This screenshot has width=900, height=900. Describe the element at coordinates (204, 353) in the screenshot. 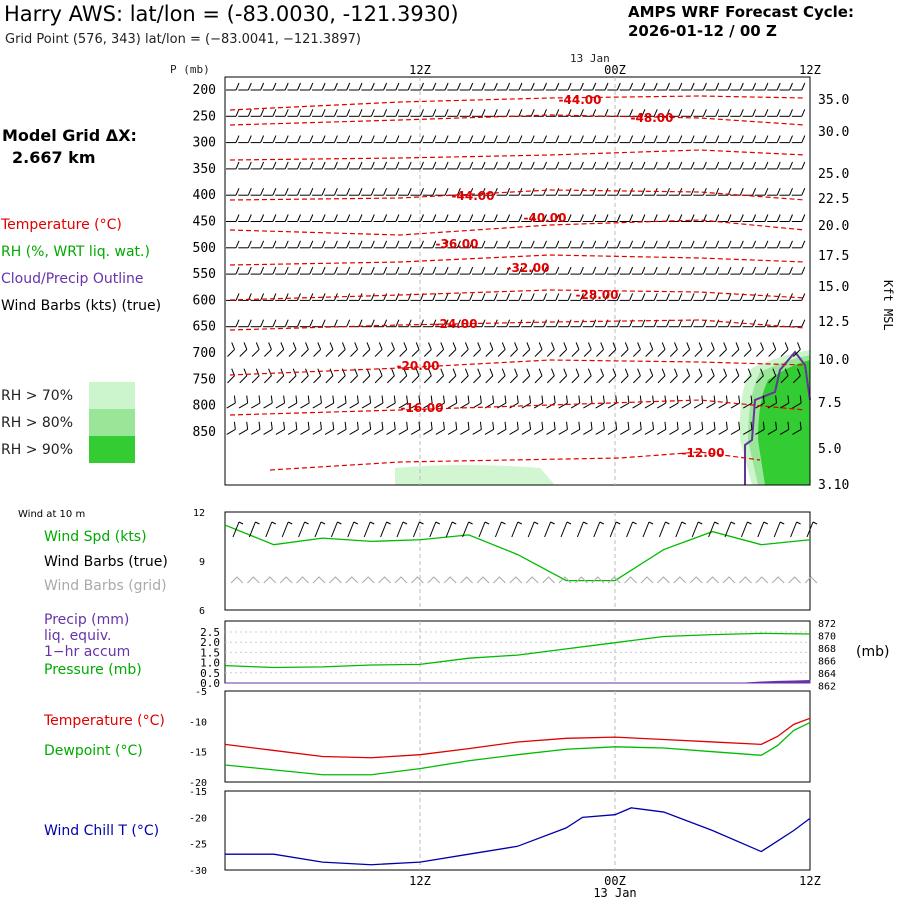

I see `pressure-tick-label: 700` at that location.